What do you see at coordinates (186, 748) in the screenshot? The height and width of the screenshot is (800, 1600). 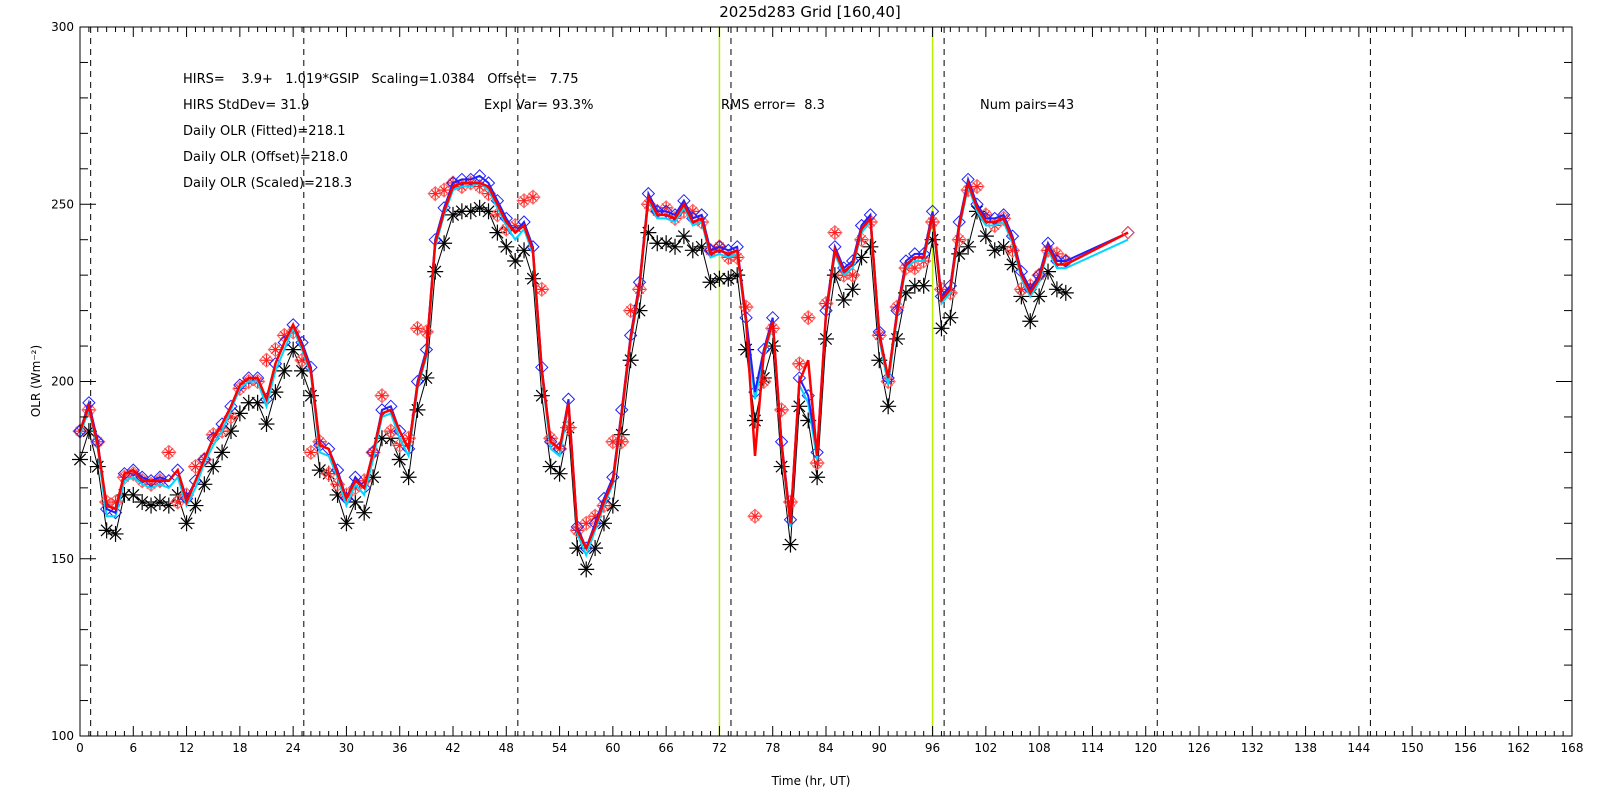 I see `x-tick-label: 12` at bounding box center [186, 748].